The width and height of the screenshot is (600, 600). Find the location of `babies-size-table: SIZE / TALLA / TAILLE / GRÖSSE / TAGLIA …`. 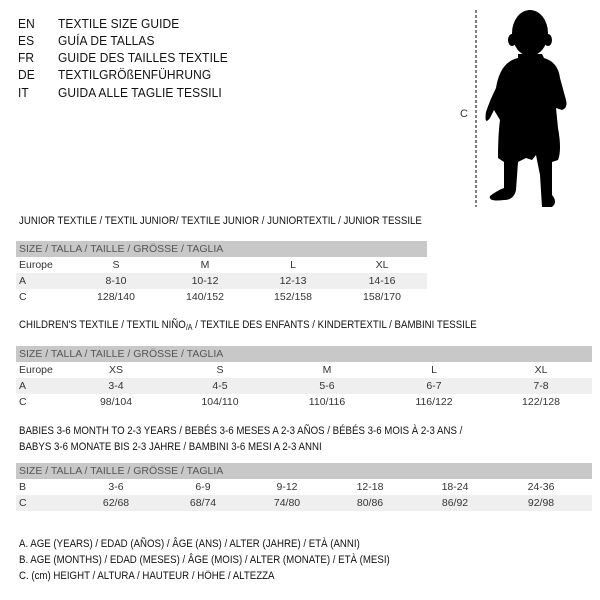

babies-size-table: SIZE / TALLA / TAILLE / GRÖSSE / TAGLIA … is located at coordinates (304, 487).